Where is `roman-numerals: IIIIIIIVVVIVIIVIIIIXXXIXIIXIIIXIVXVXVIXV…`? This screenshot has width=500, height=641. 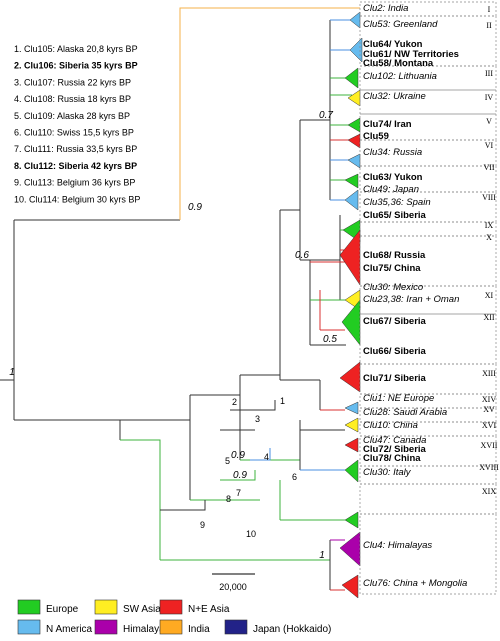 roman-numerals: IIIIIIIVVVIVIIVIIIIXXXIXIIXIIIXIVXVXVIXV… is located at coordinates (489, 250).